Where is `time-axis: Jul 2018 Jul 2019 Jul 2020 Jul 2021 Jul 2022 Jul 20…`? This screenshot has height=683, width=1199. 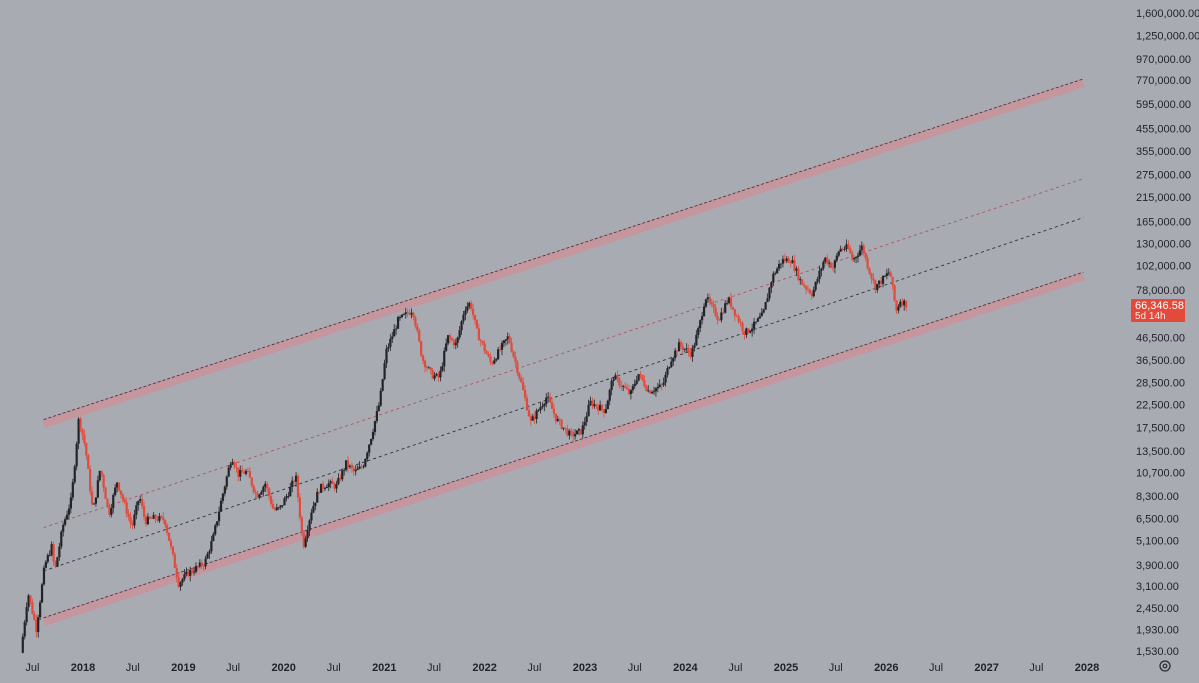
time-axis: Jul 2018 Jul 2019 Jul 2020 Jul 2021 Jul 2022 Jul 20… is located at coordinates (562, 668).